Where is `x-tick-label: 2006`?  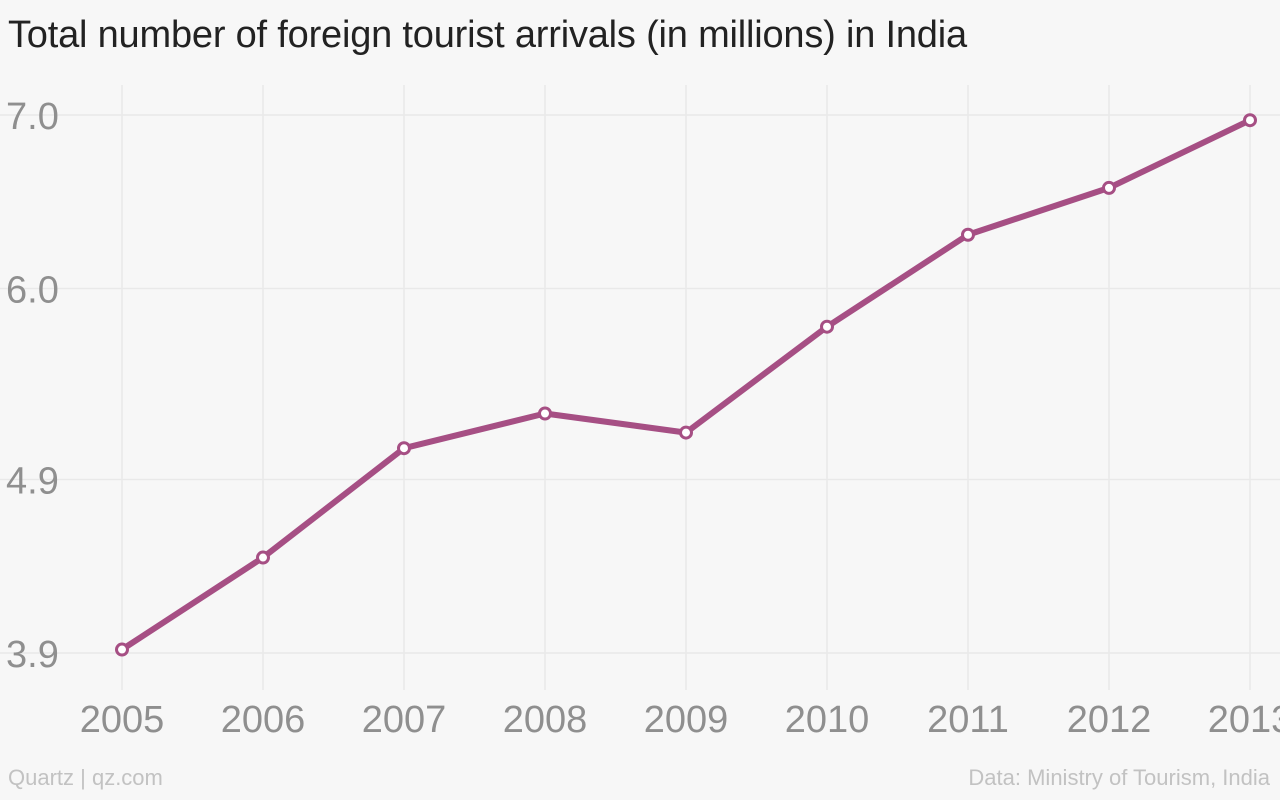 x-tick-label: 2006 is located at coordinates (263, 720).